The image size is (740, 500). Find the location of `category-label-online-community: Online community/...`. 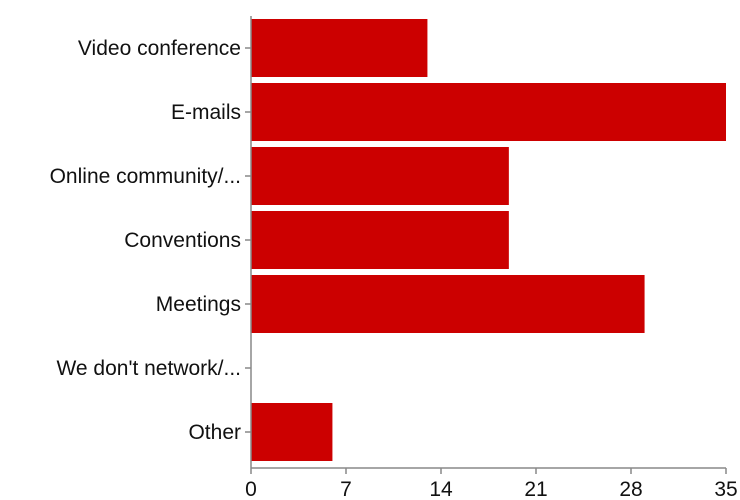

category-label-online-community: Online community/... is located at coordinates (145, 176).